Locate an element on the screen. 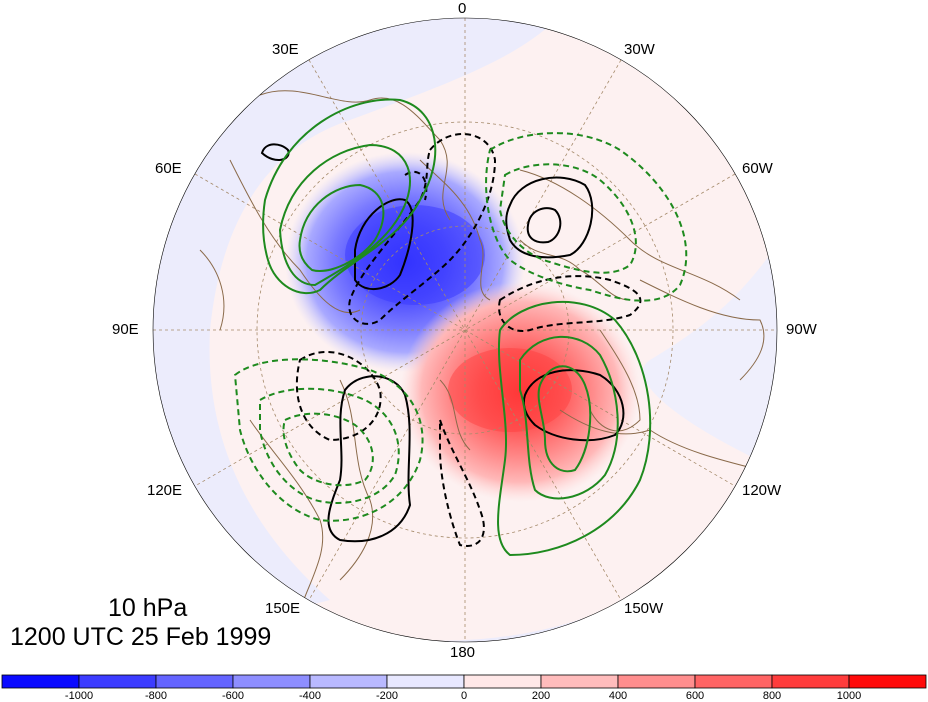 The height and width of the screenshot is (702, 928). light-negative-band-east is located at coordinates (710, 355).